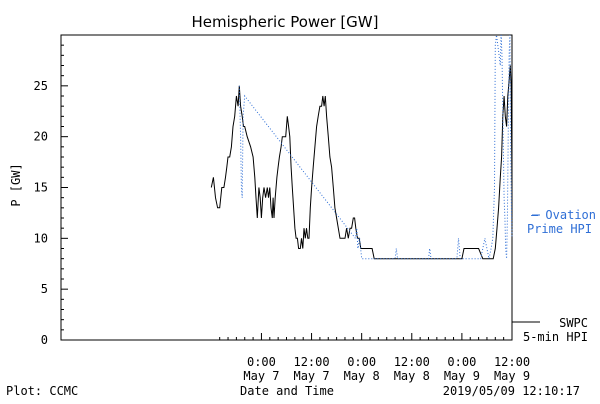  I want to click on swpc-legend-line2: 5-min HPI, so click(555, 337).